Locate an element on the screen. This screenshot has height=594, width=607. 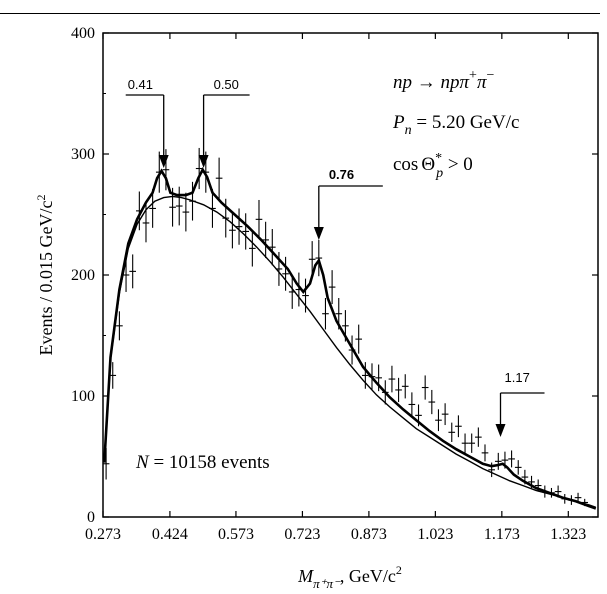
y-tick-label: 100 is located at coordinates (83, 396).